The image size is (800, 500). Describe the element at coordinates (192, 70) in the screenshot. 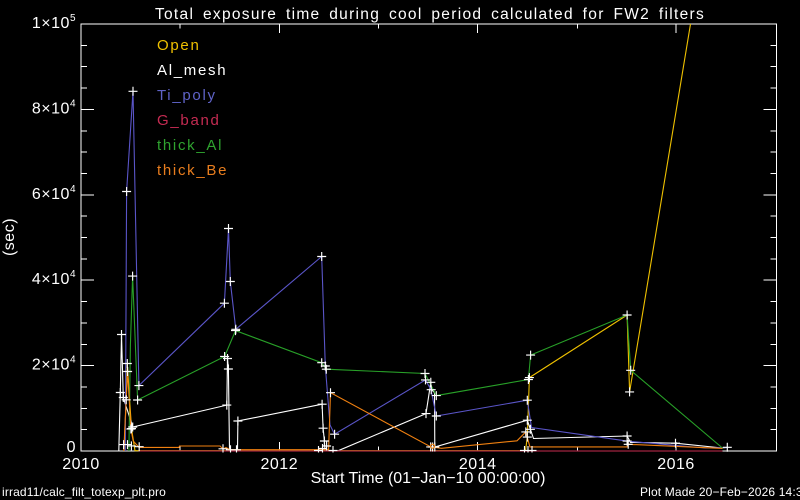

I see `svg-text: Al_mesh` at that location.